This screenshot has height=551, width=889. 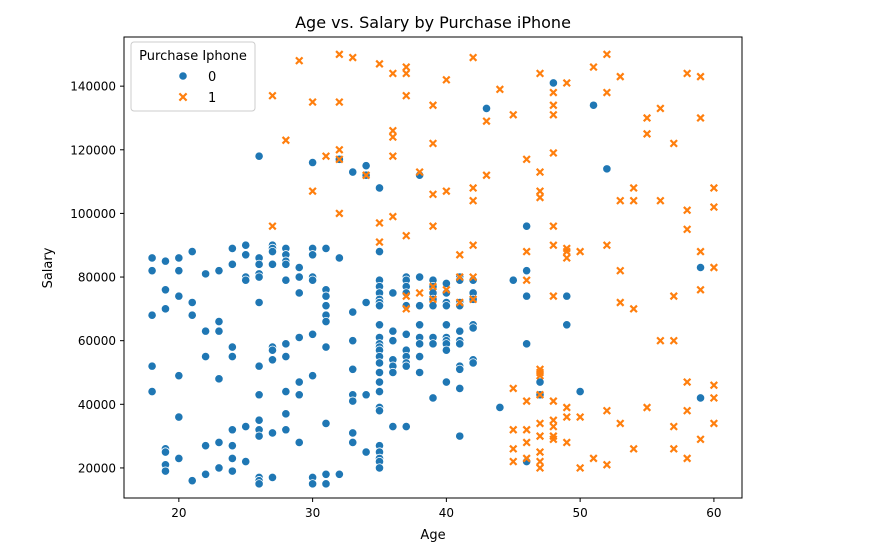 What do you see at coordinates (212, 98) in the screenshot?
I see `legend-label-1: 1` at bounding box center [212, 98].